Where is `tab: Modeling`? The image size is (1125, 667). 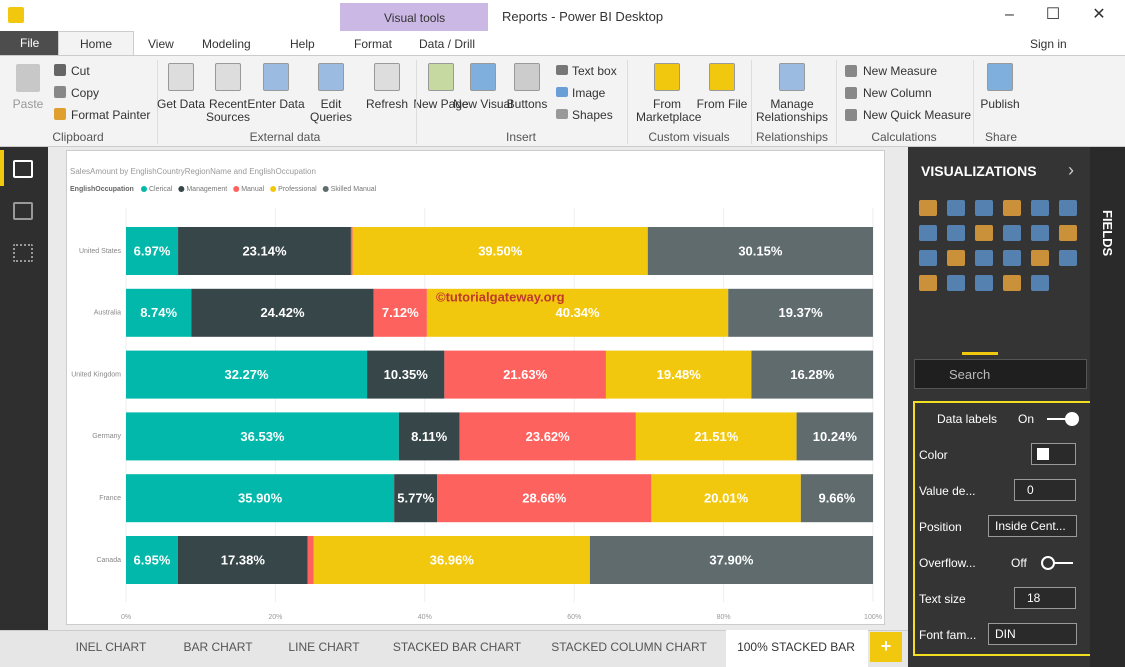 tab: Modeling is located at coordinates (226, 44).